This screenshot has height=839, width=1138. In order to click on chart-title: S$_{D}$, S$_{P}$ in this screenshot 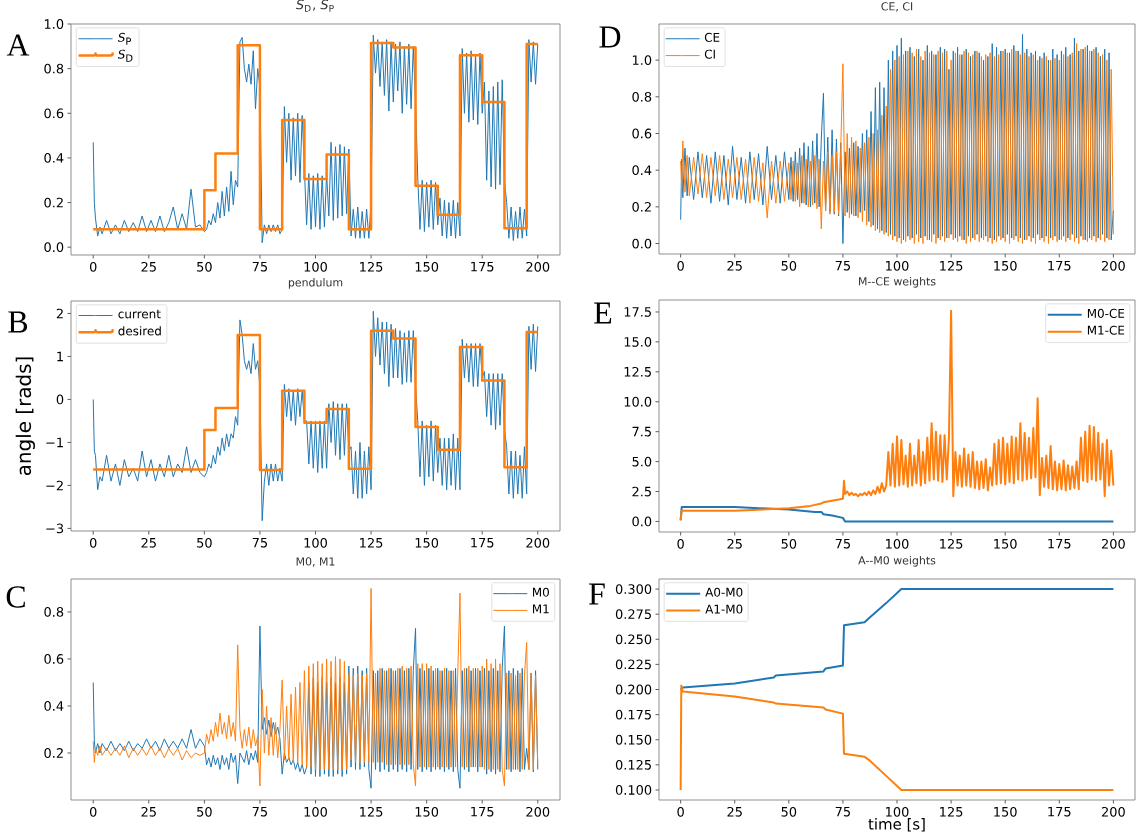, I will do `click(315, 6)`.